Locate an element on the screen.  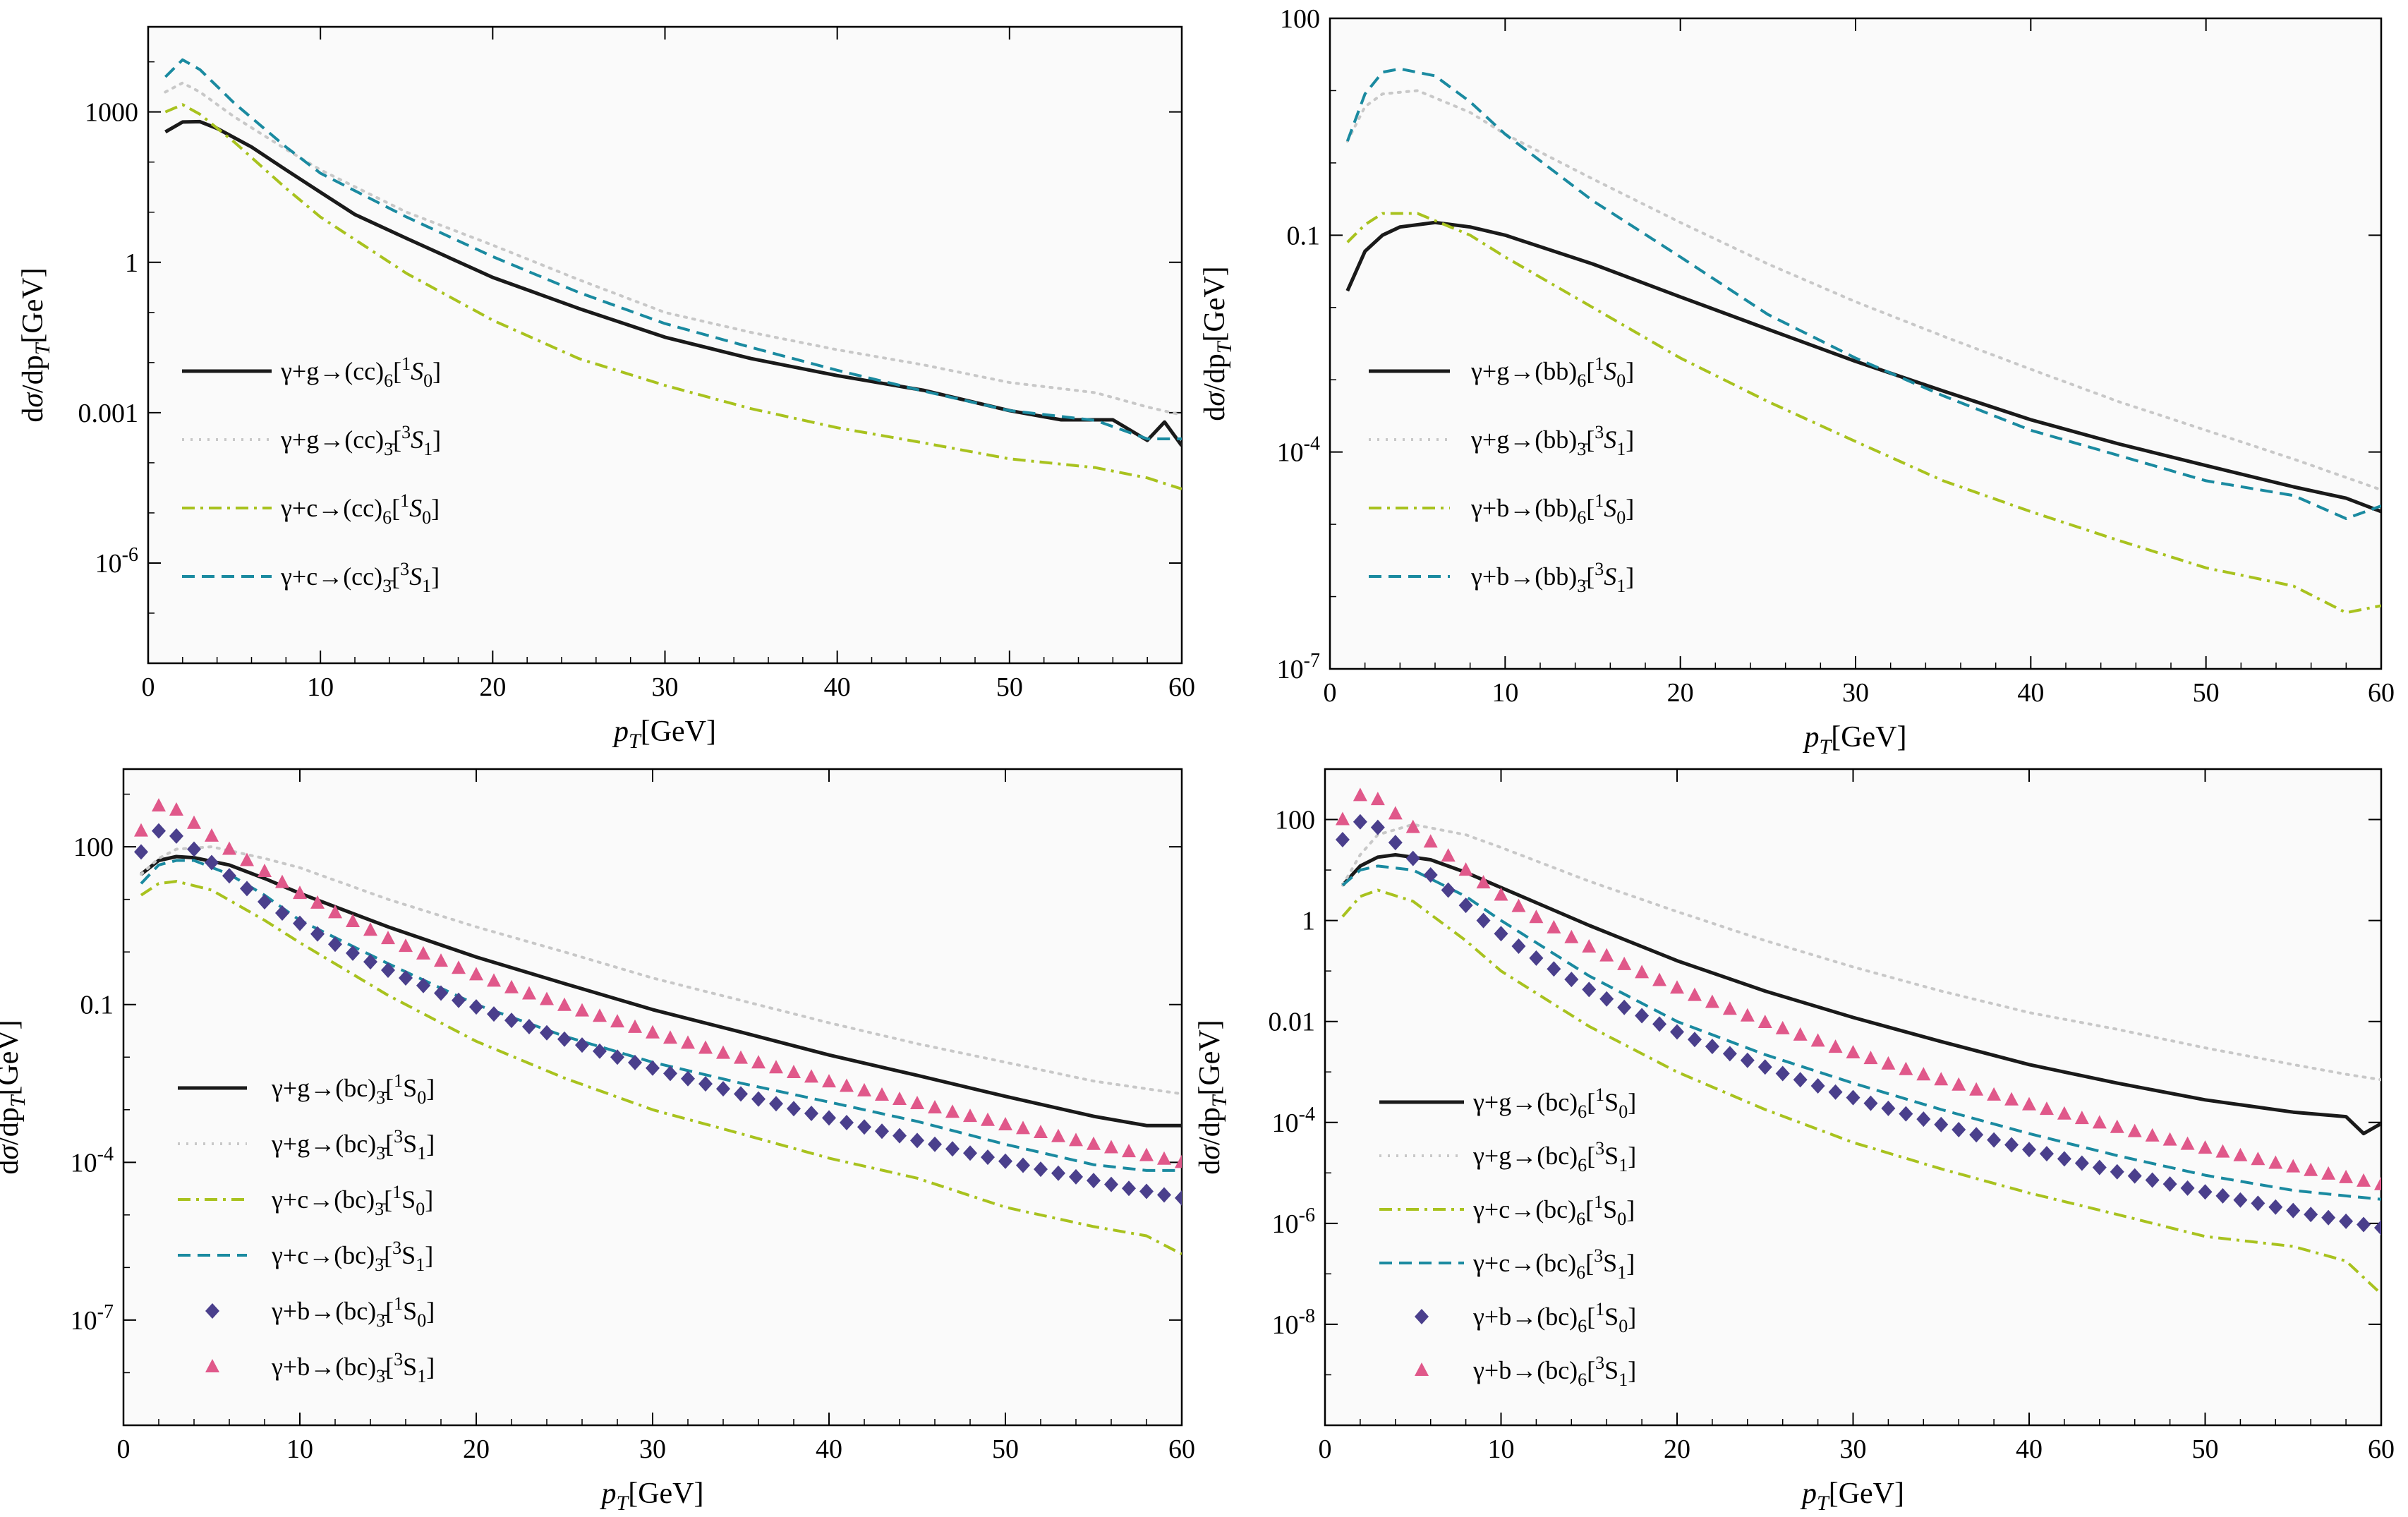
legend-label: γ+g→(bb)3̄[3S1] is located at coordinates (1552, 440).